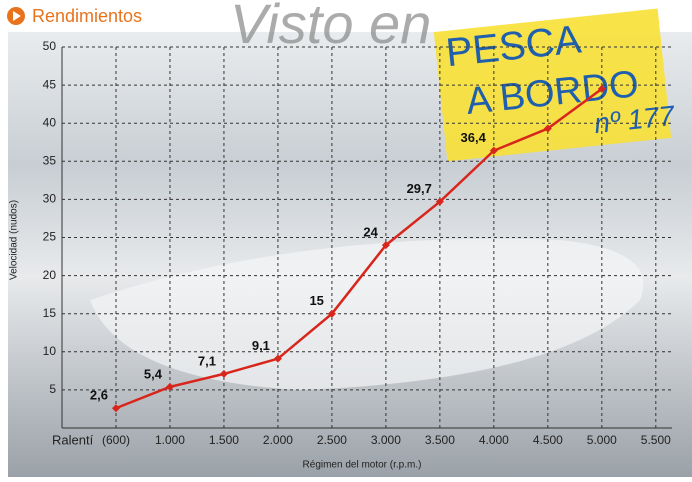 The width and height of the screenshot is (692, 482). Describe the element at coordinates (50, 160) in the screenshot. I see `y-tick-label: 35` at that location.